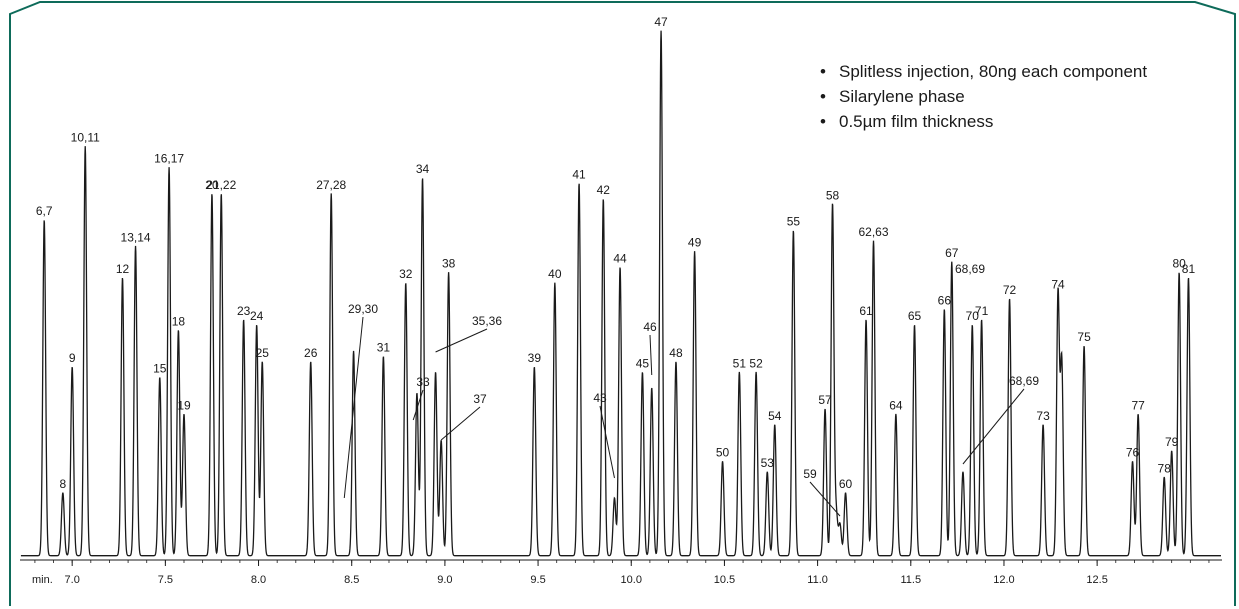  Describe the element at coordinates (244, 311) in the screenshot. I see `peak-label: 23` at that location.